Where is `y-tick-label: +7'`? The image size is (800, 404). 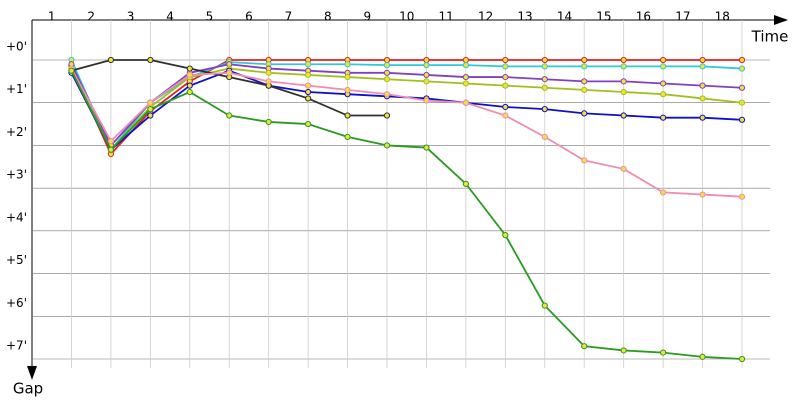 y-tick-label: +7' is located at coordinates (16, 346).